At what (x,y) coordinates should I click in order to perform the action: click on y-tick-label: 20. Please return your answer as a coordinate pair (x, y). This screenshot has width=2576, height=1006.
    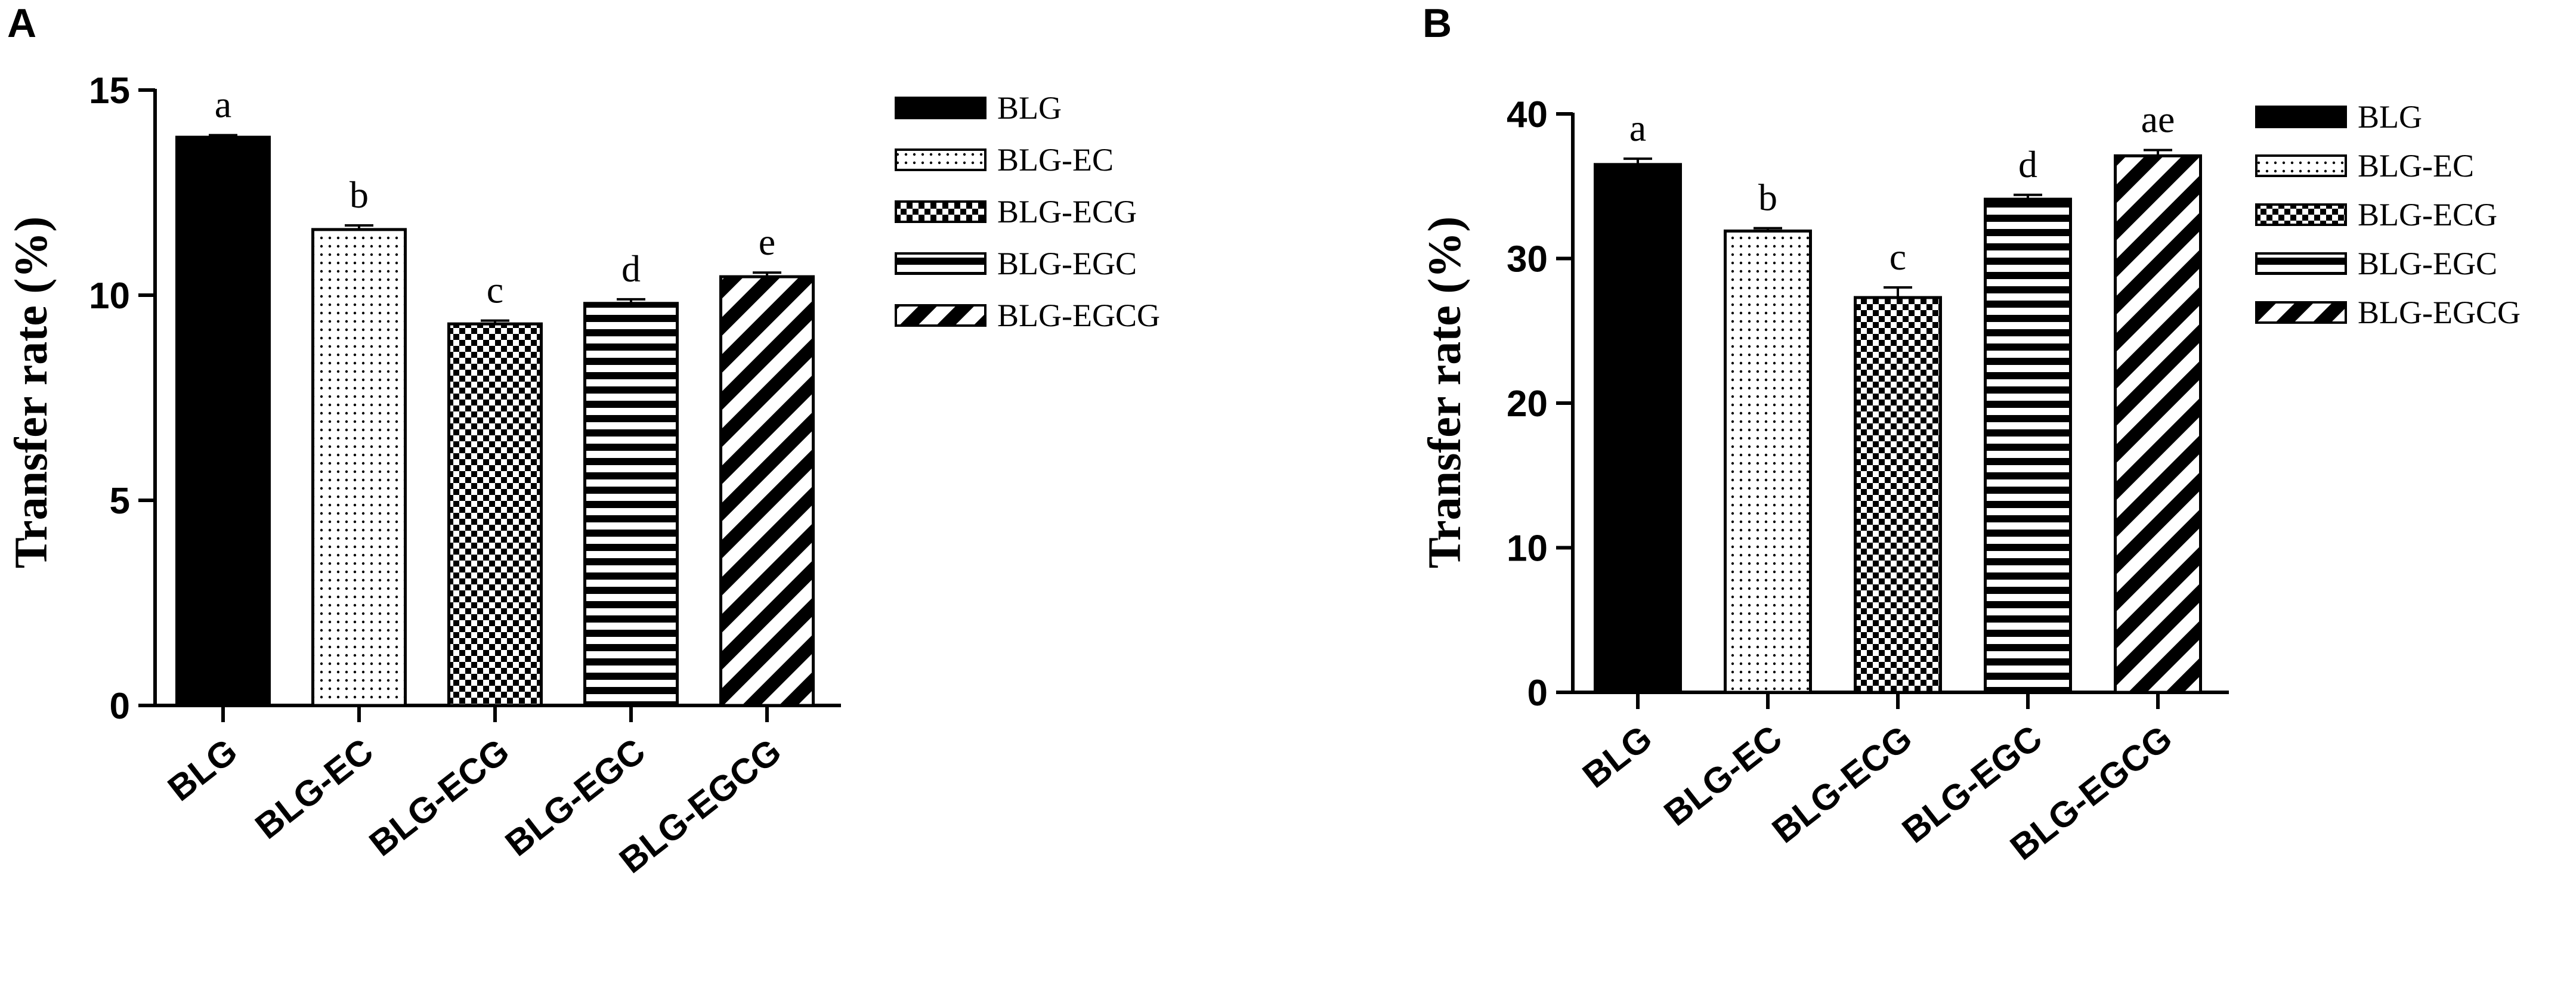
    Looking at the image, I should click on (1527, 404).